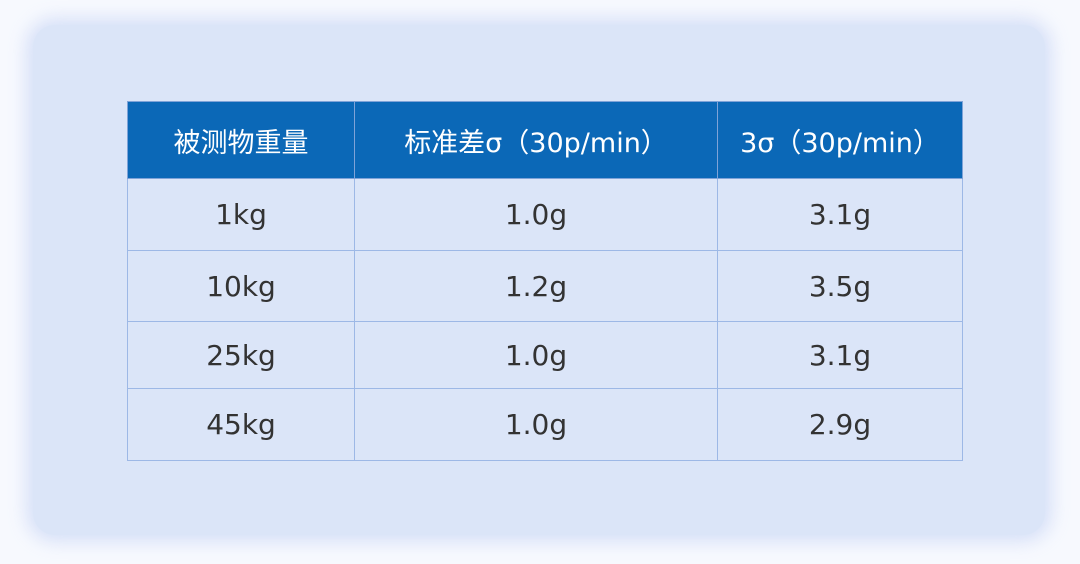 The image size is (1080, 564). What do you see at coordinates (241, 140) in the screenshot?
I see `header-weight: 被测物重量` at bounding box center [241, 140].